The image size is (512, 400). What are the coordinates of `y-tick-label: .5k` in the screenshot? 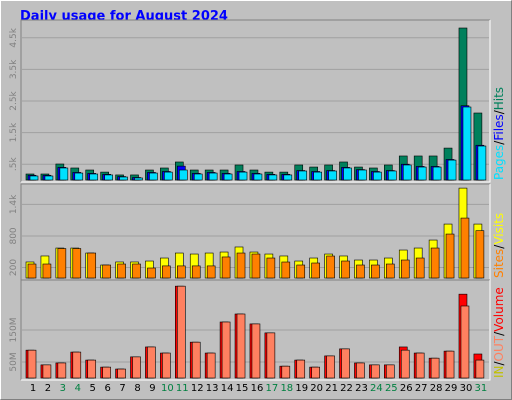 It's located at (14, 164).